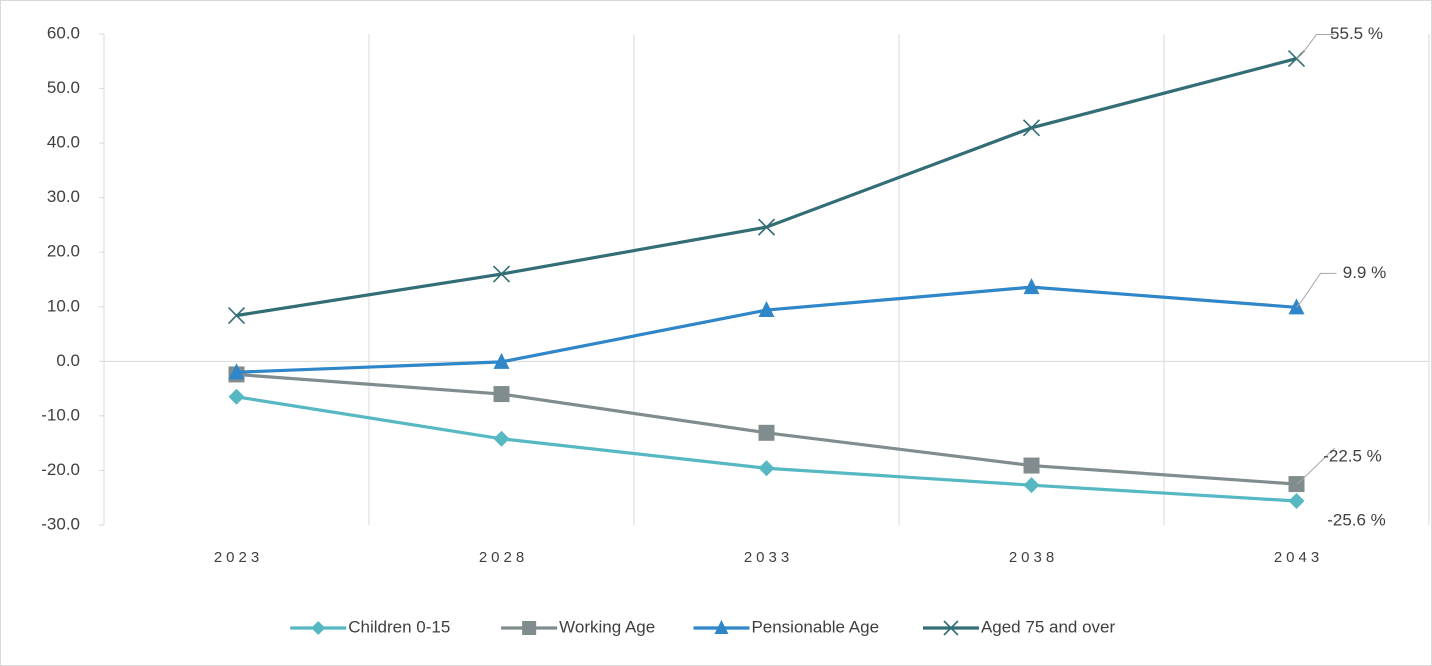 The width and height of the screenshot is (1432, 666). Describe the element at coordinates (768, 557) in the screenshot. I see `x-tick-label: 2033` at that location.